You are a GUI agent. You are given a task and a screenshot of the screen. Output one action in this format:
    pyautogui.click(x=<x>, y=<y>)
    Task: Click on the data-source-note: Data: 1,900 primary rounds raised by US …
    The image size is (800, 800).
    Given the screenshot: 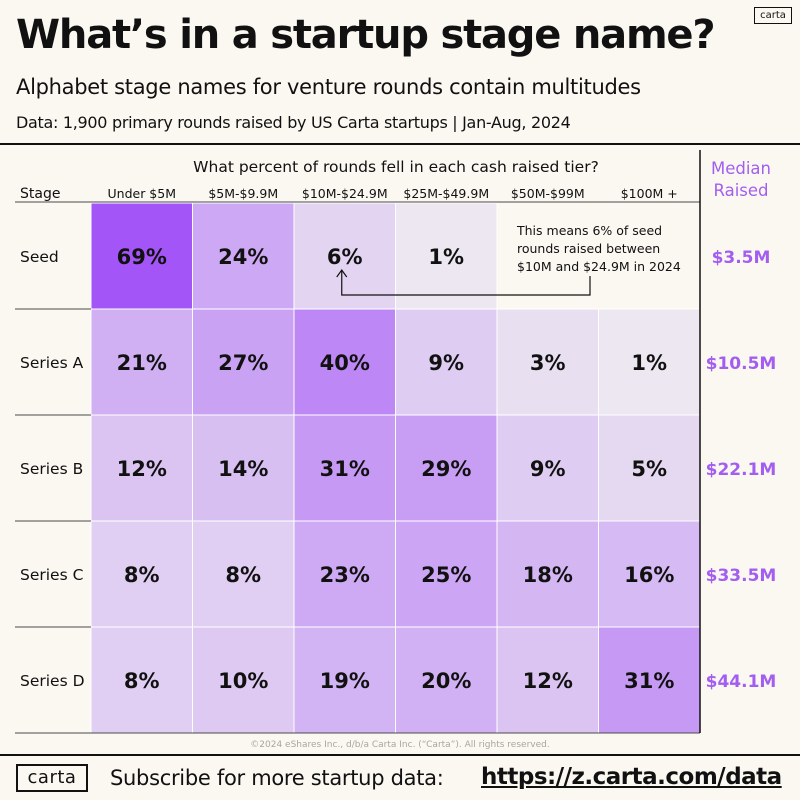 What is the action you would take?
    pyautogui.click(x=293, y=122)
    